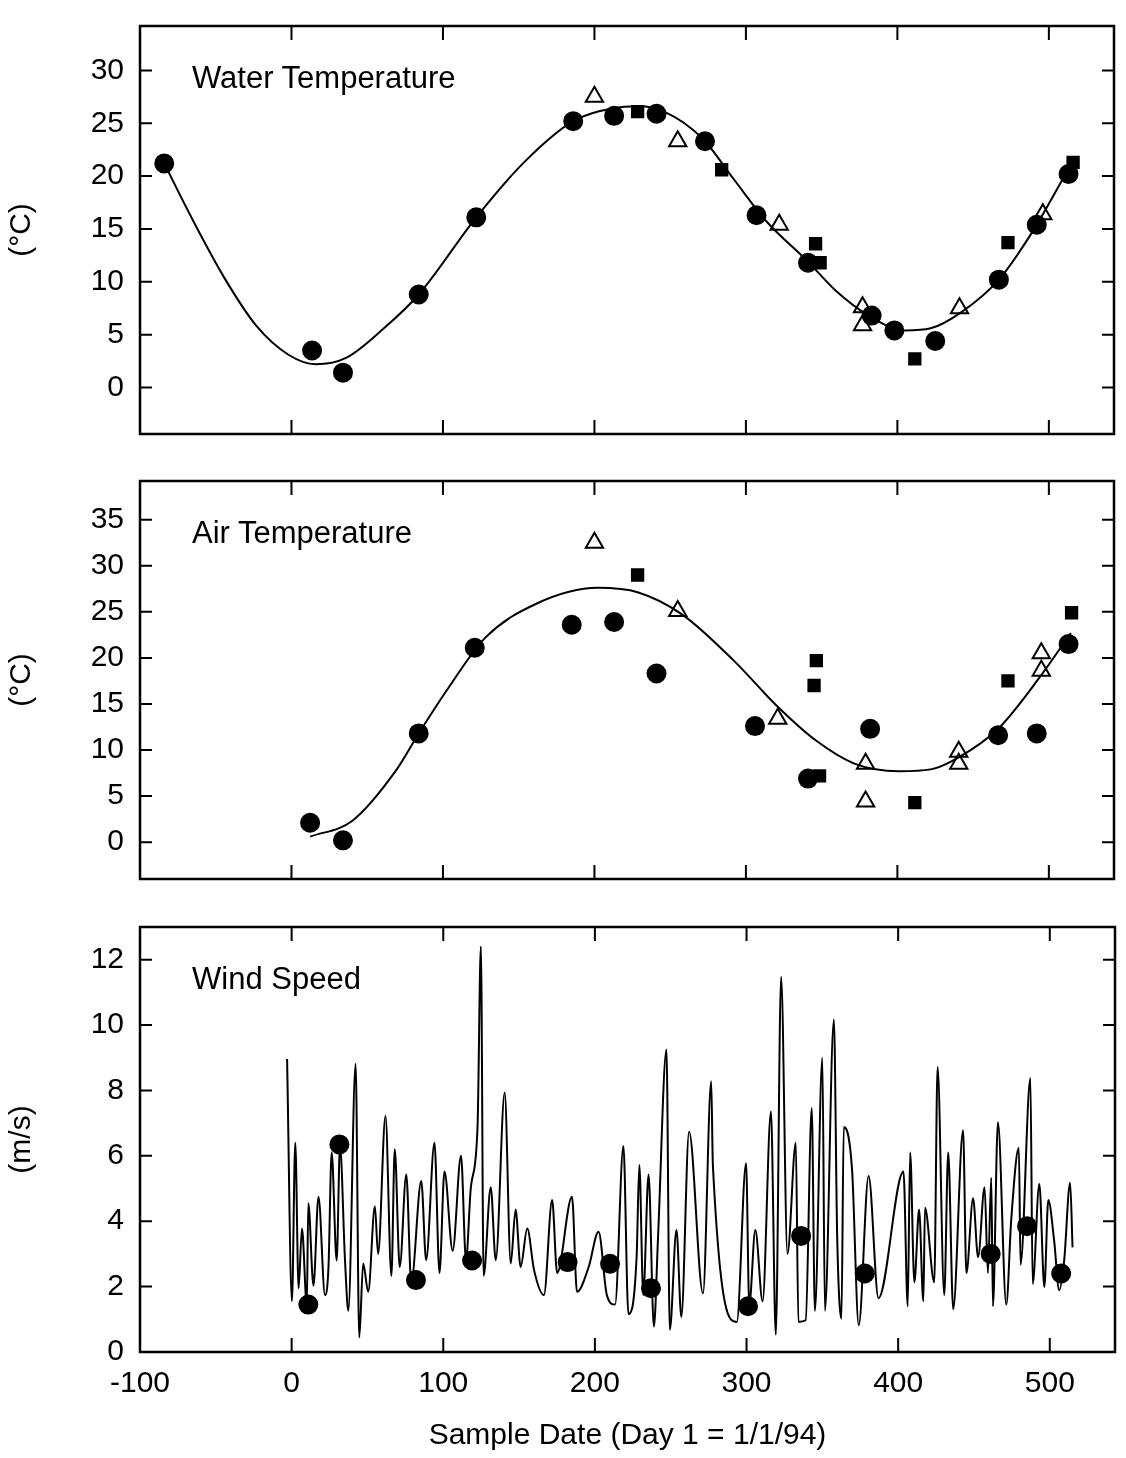 The image size is (1126, 1458). Describe the element at coordinates (140, 1382) in the screenshot. I see `x-tick-label: -100` at that location.